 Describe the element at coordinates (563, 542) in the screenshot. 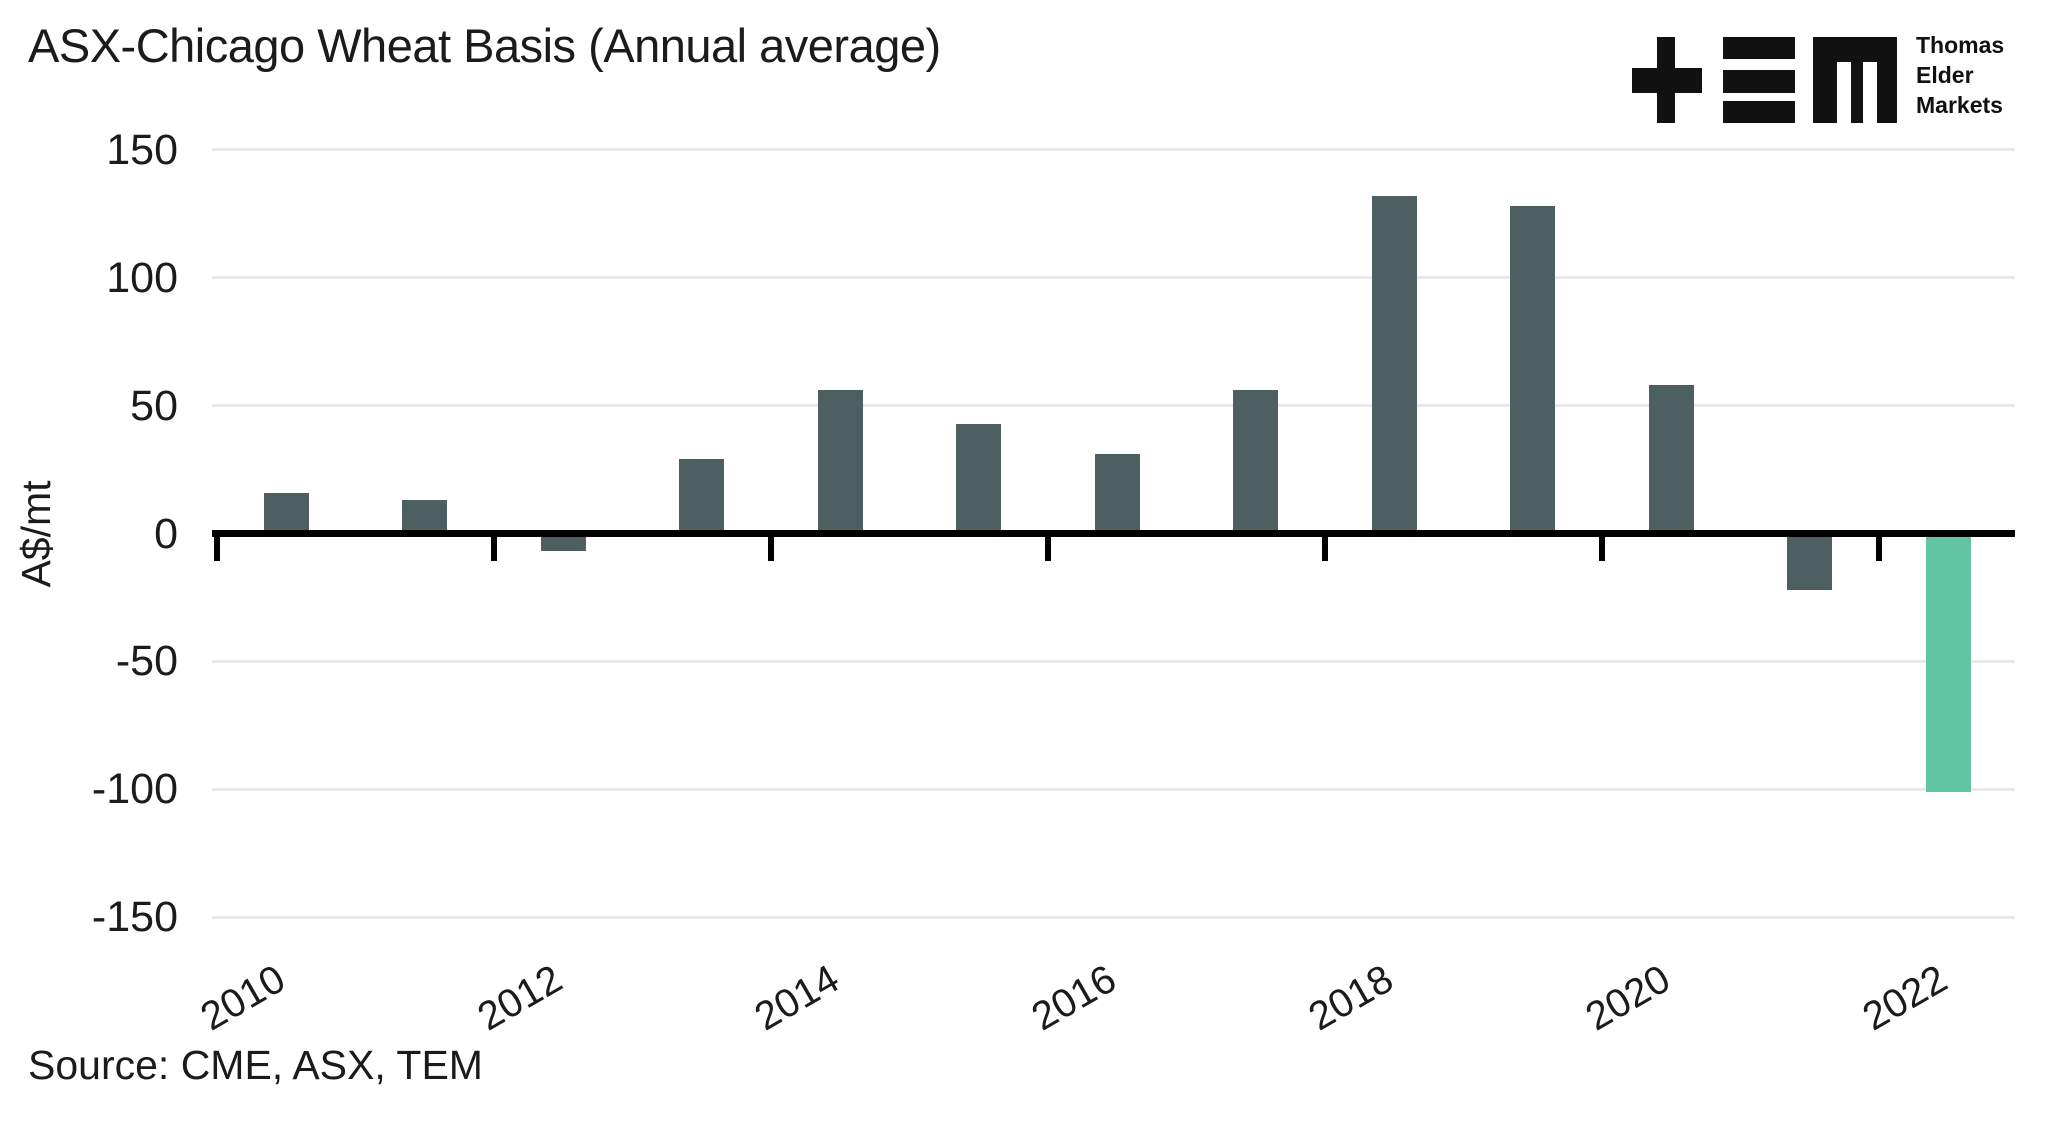

I see `bar-2012` at that location.